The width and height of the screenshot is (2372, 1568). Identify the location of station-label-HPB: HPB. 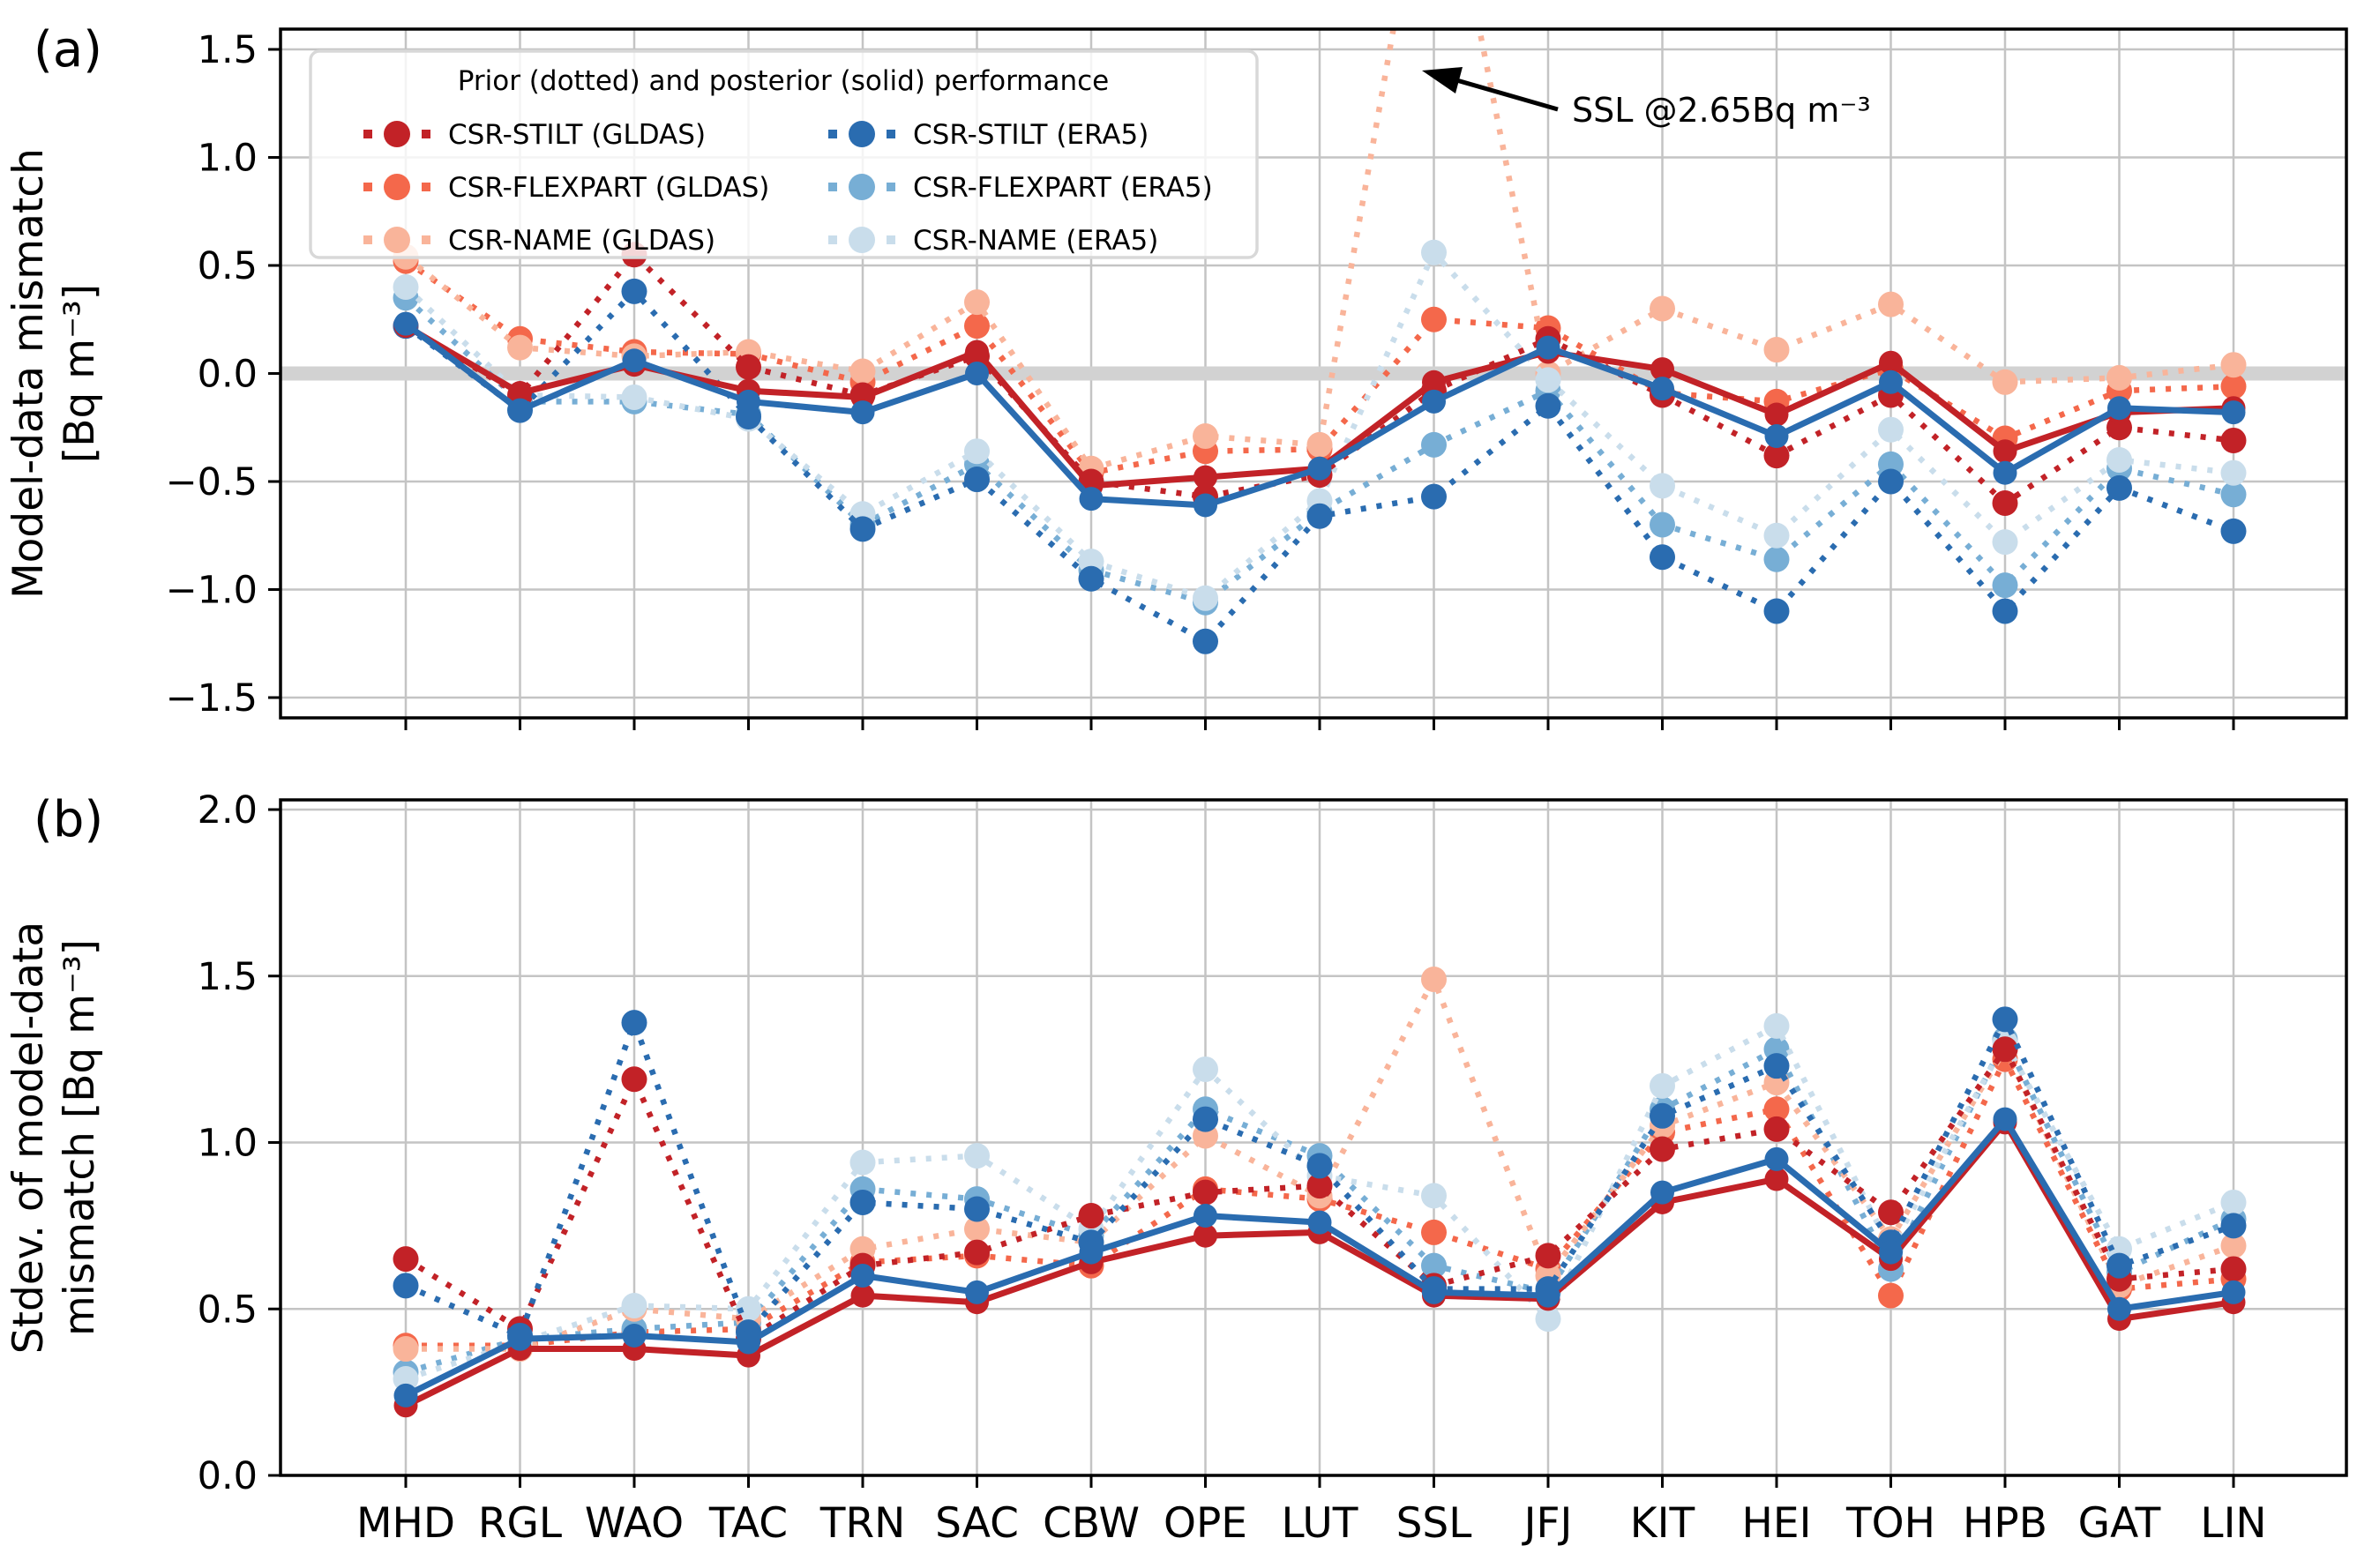
(2005, 1523).